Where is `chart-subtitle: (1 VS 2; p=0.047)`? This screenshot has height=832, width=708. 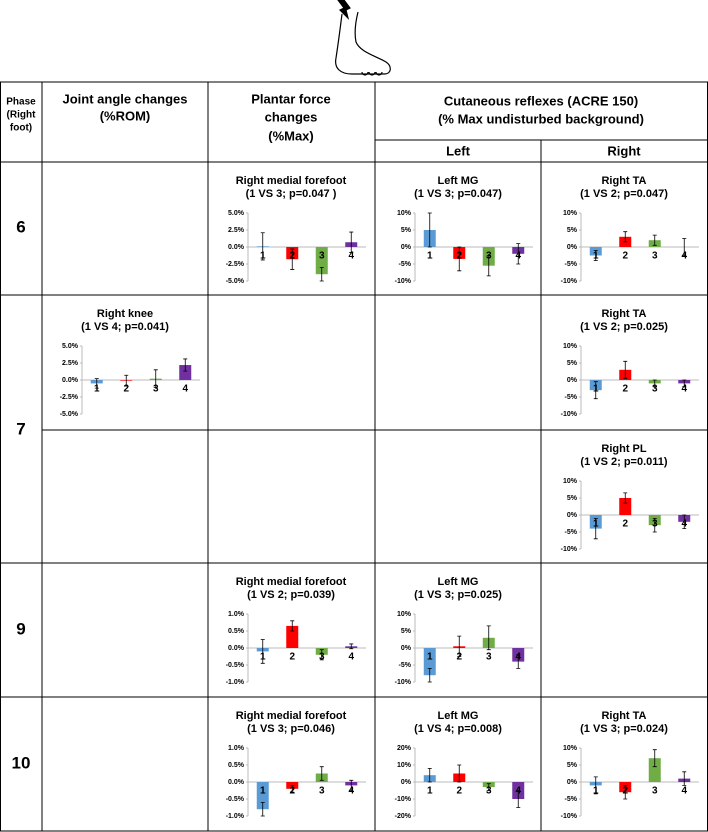
chart-subtitle: (1 VS 2; p=0.047) is located at coordinates (624, 194).